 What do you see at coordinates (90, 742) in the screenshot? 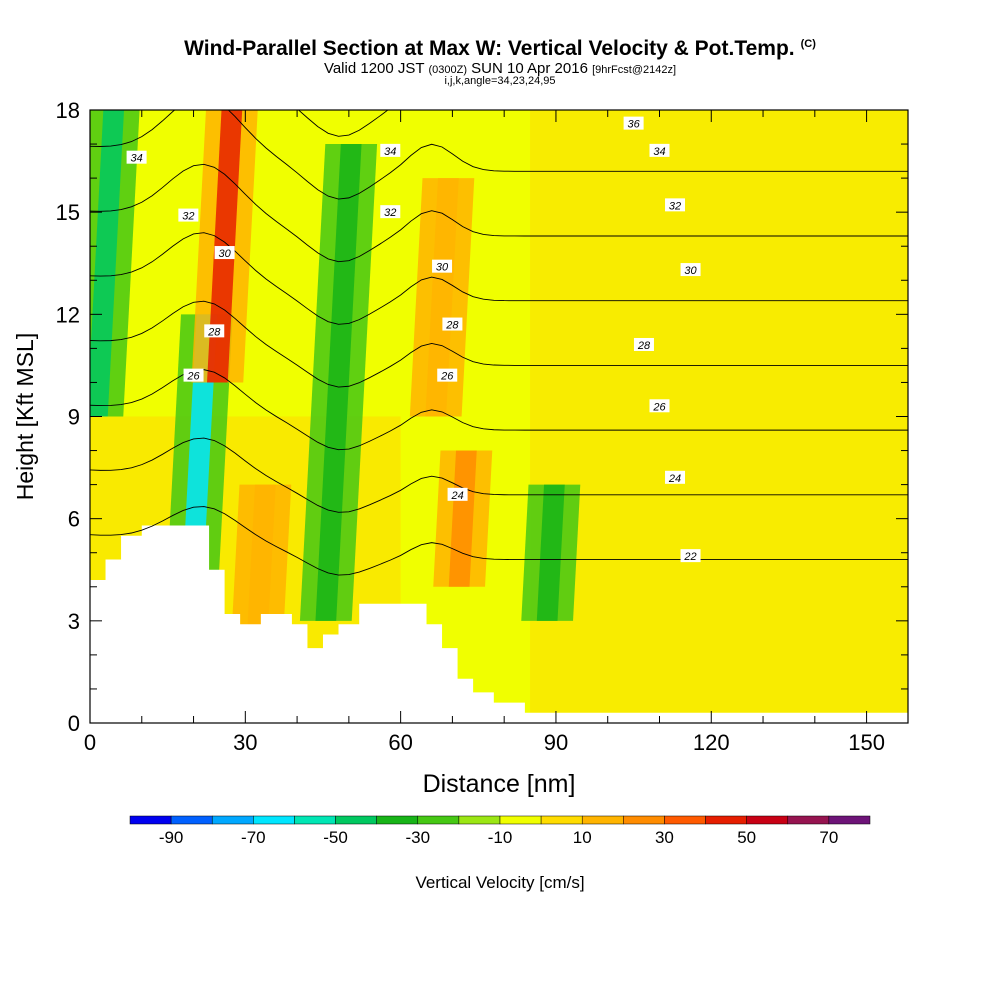
I see `x-tick-label: 0` at bounding box center [90, 742].